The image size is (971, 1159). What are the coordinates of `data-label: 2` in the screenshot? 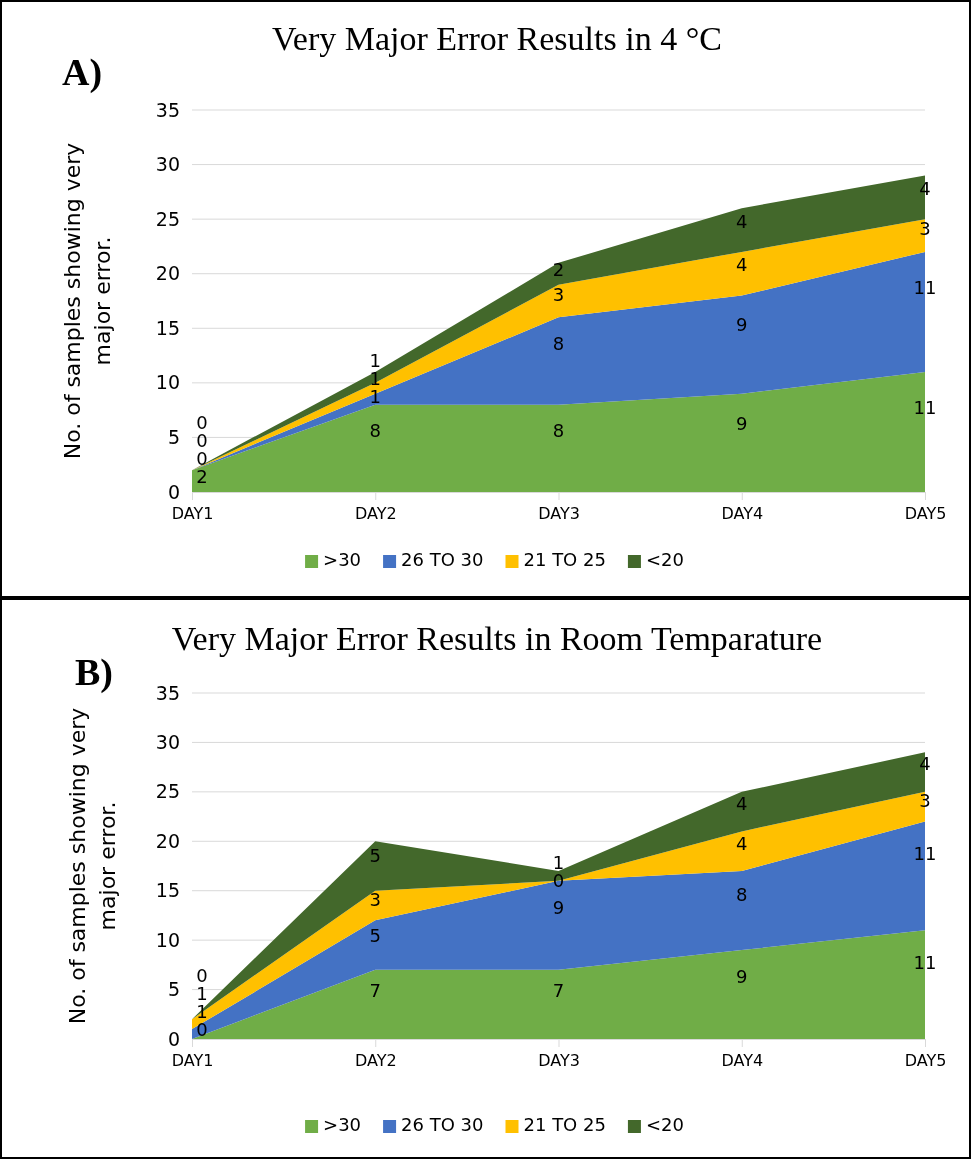 It's located at (558, 269).